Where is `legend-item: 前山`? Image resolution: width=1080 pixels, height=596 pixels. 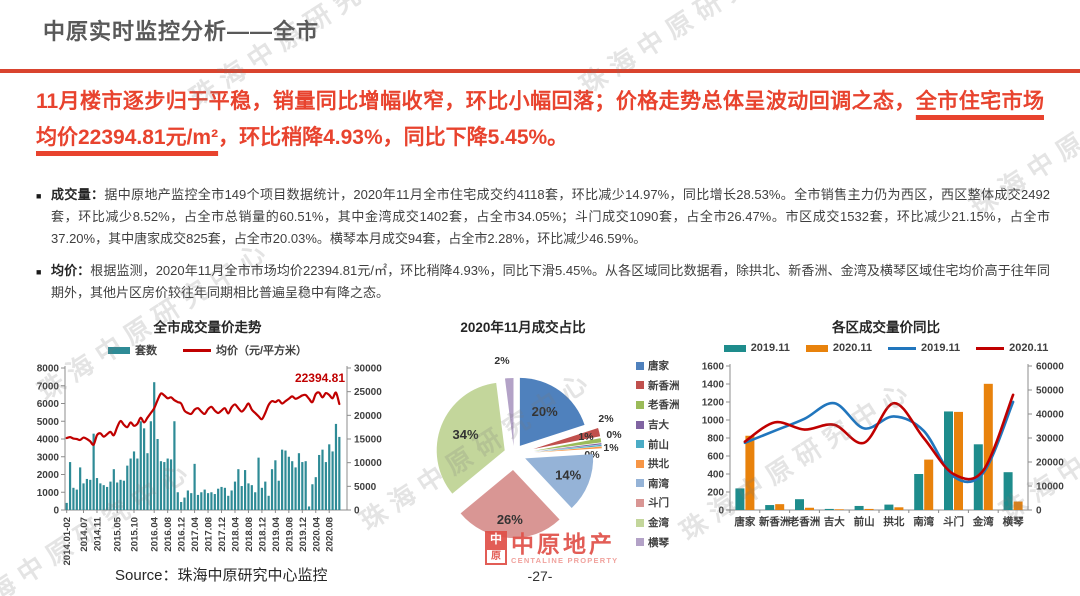
legend-item: 前山 is located at coordinates (658, 444).